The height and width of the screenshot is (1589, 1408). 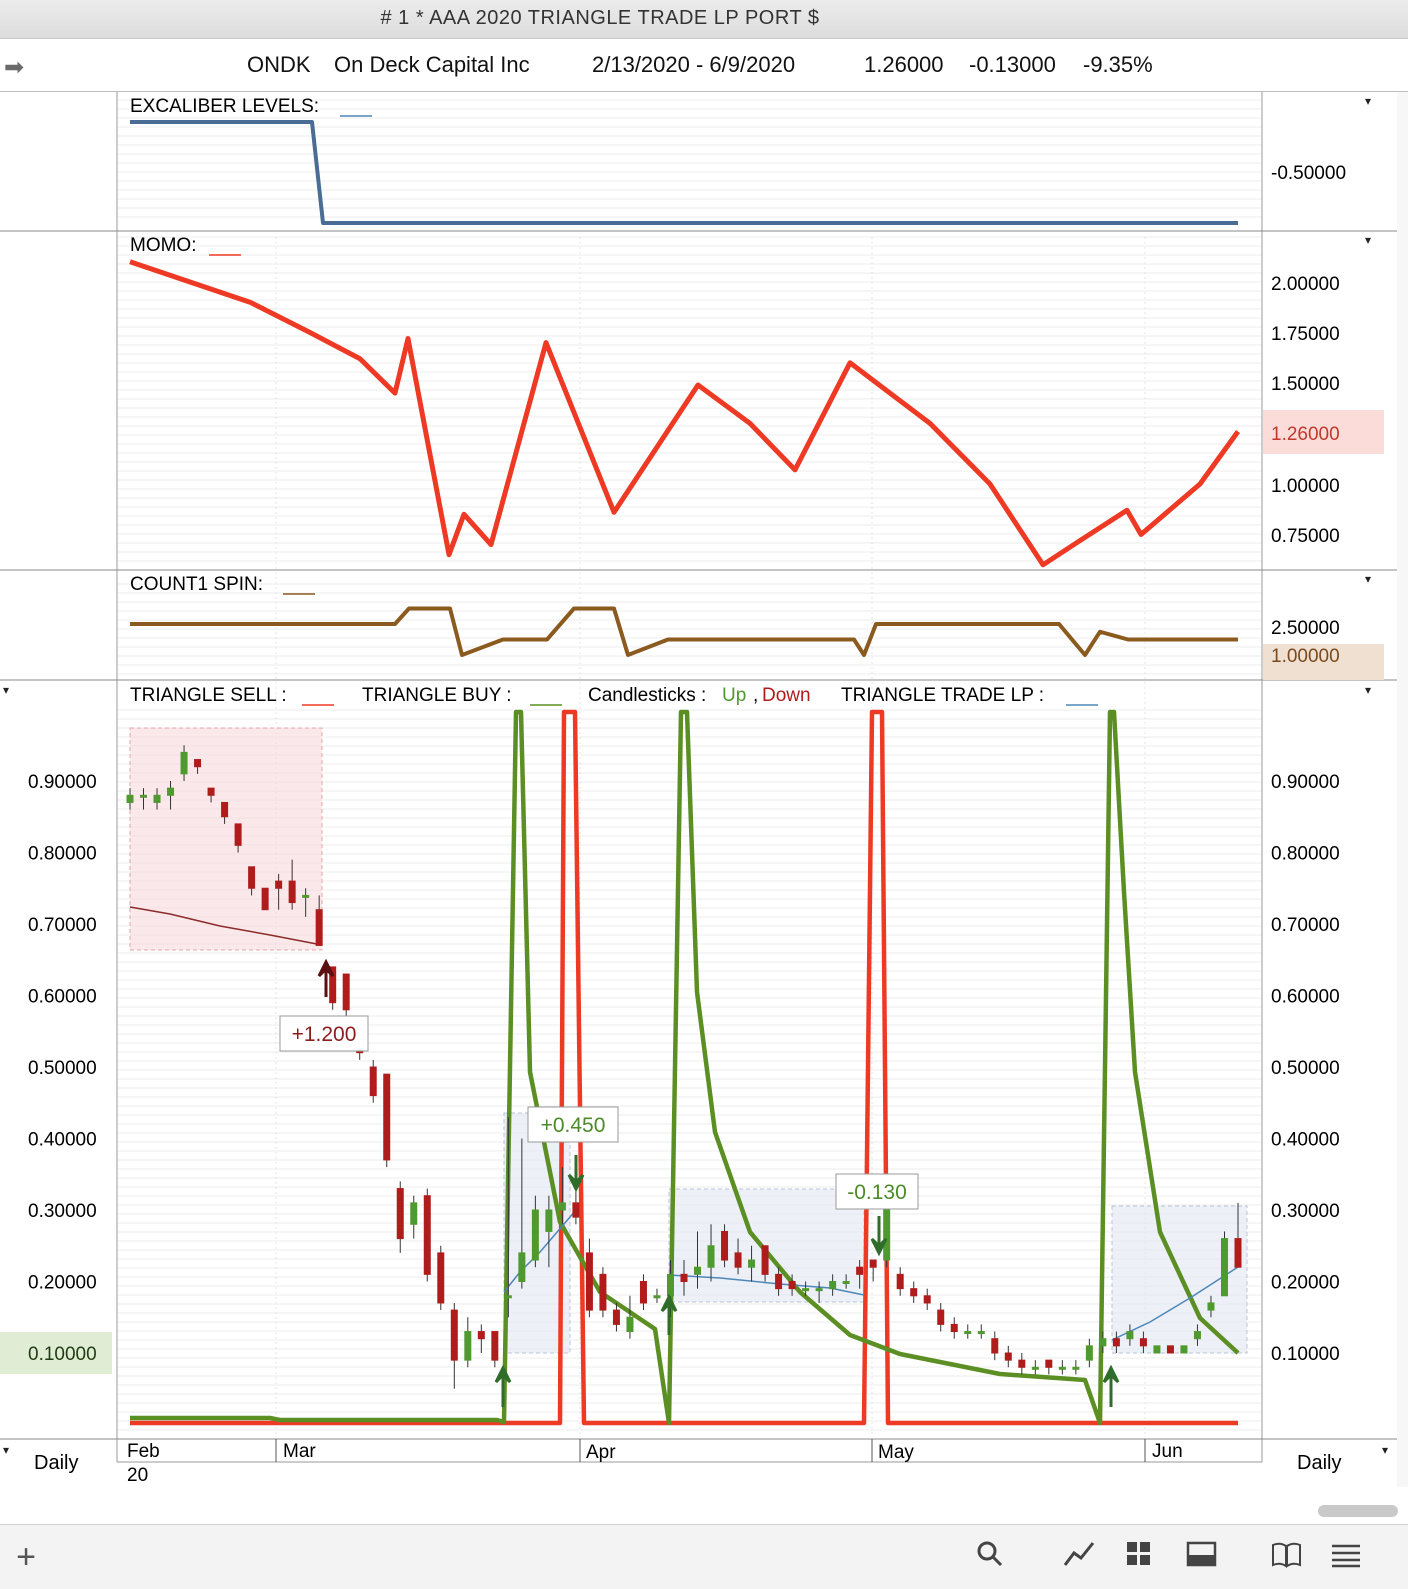 I want to click on main-right-tick: 0.40000, so click(x=1305, y=1140).